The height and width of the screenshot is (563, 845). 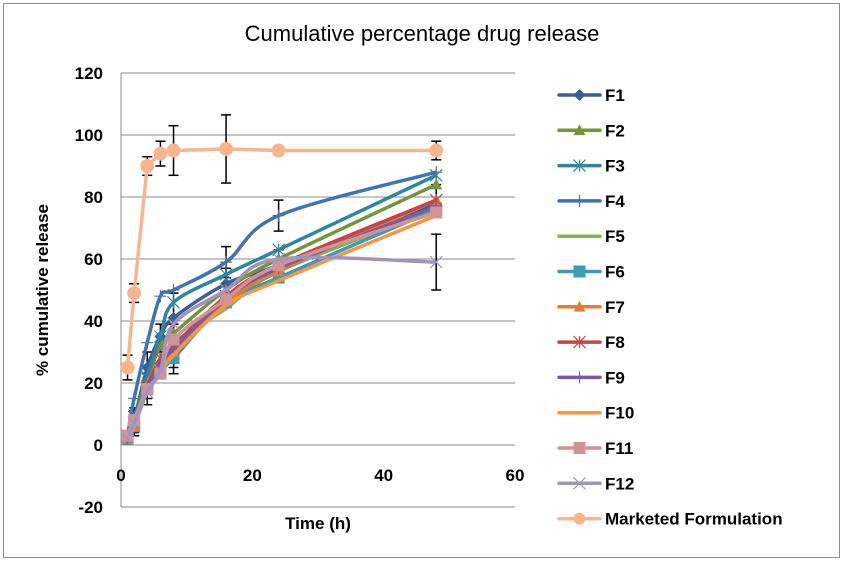 I want to click on series-f12, so click(x=282, y=349).